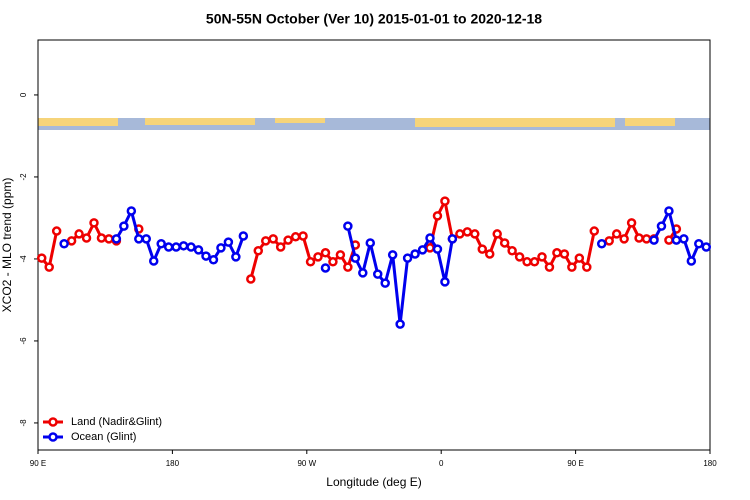  What do you see at coordinates (374, 124) in the screenshot?
I see `surface-band` at bounding box center [374, 124].